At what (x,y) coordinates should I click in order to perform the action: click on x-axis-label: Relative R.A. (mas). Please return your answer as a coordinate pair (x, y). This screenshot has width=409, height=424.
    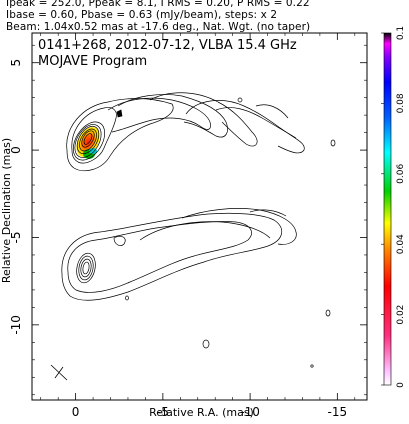
    Looking at the image, I should click on (201, 412).